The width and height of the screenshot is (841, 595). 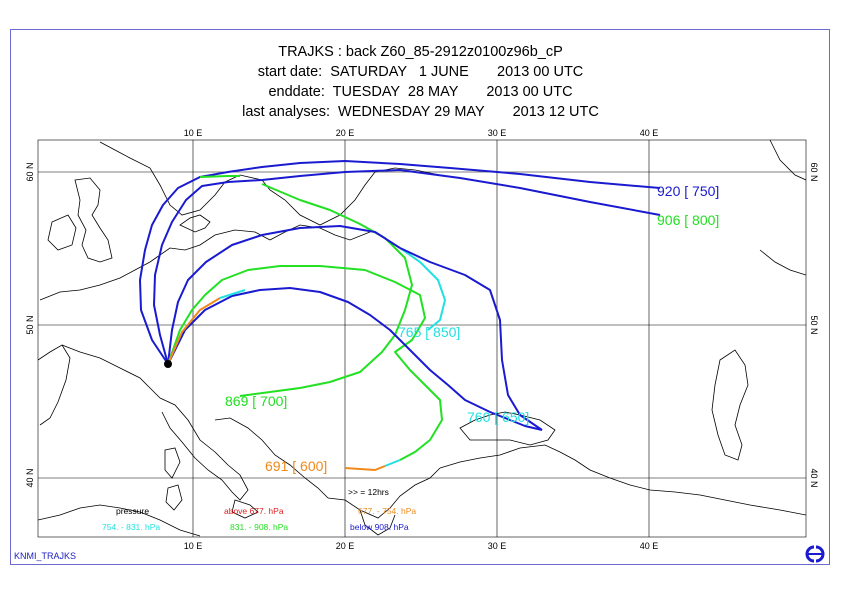 I want to click on lon-tick-bottom-20E: 20 E, so click(x=345, y=546).